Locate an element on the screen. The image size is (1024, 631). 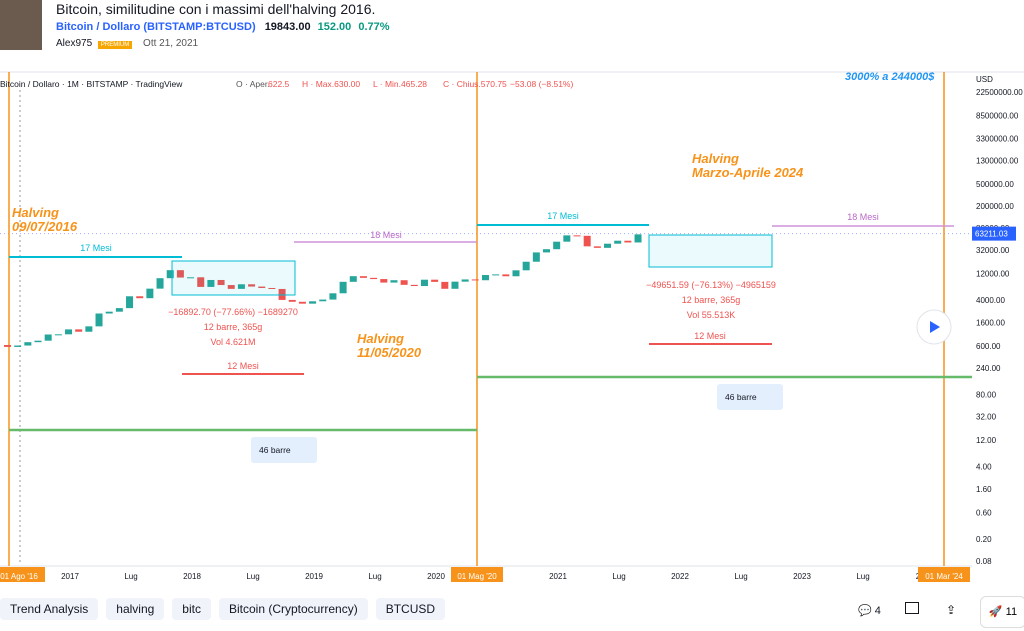
play-icon is located at coordinates (935, 327).